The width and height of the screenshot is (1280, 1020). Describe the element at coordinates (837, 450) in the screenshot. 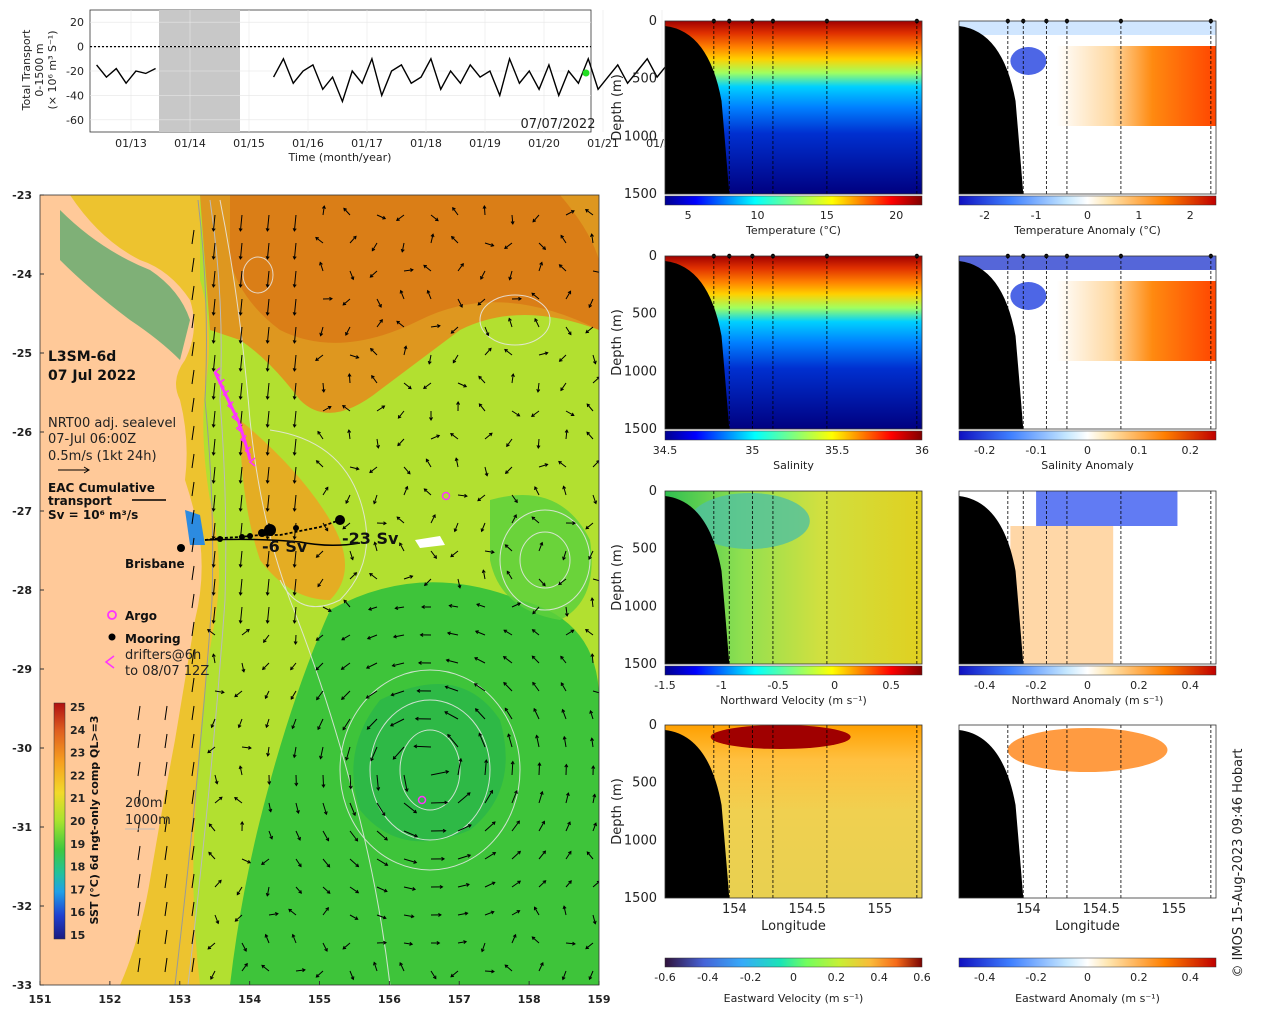

I see `colorbar-tick: 35.5` at that location.